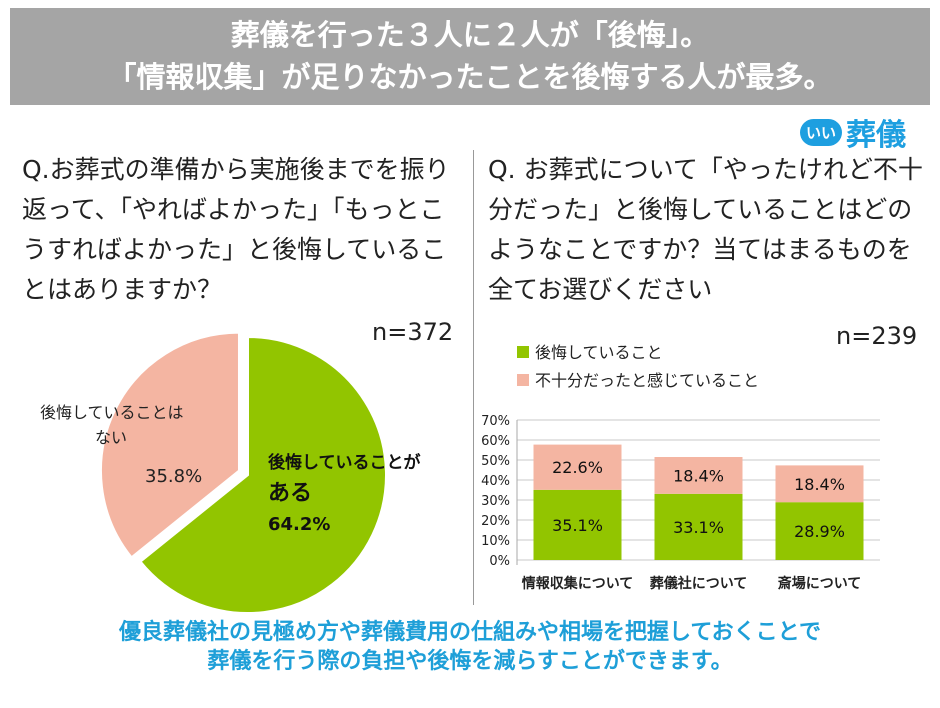  What do you see at coordinates (495, 421) in the screenshot?
I see `y-tick-label: 70%` at bounding box center [495, 421].